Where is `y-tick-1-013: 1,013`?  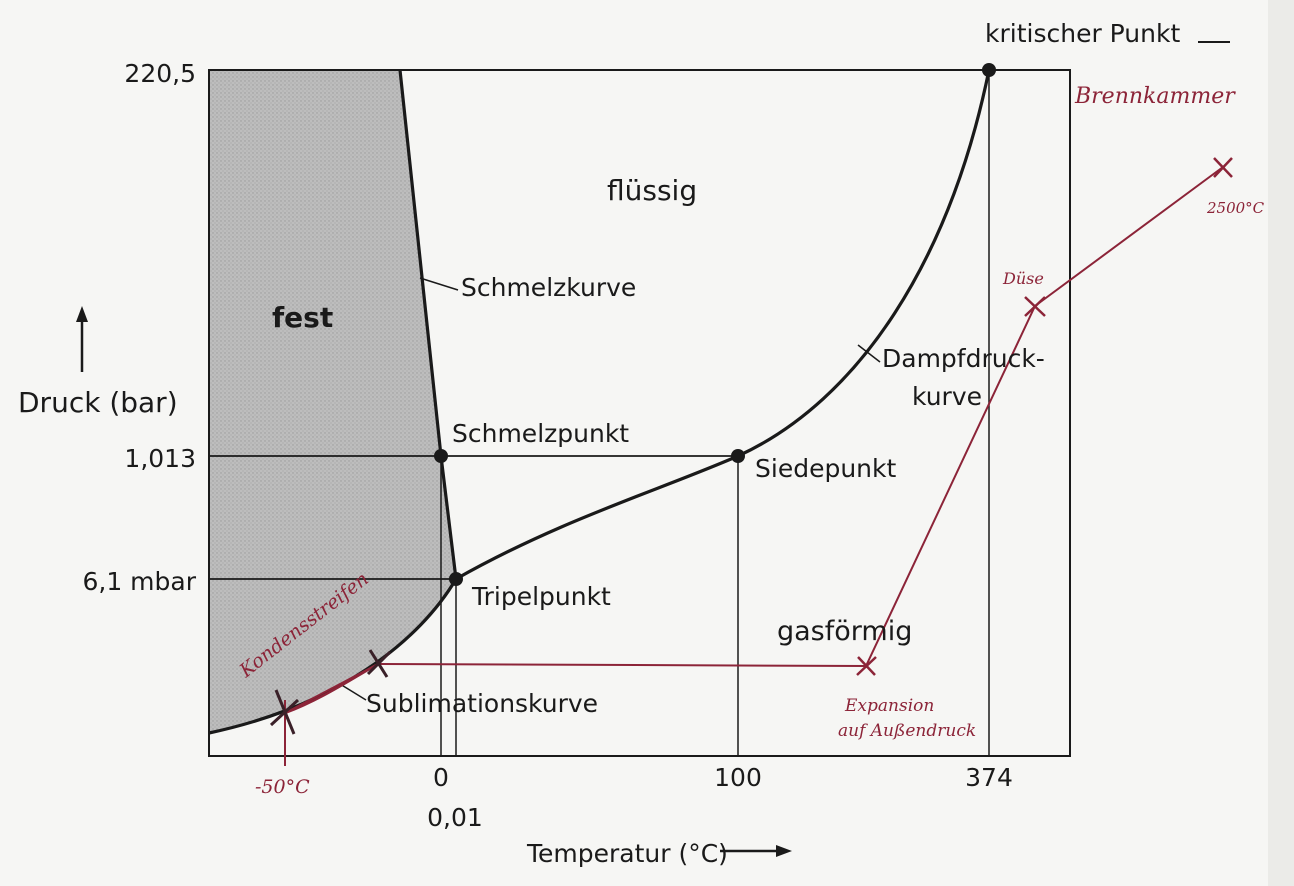
y-tick-1-013: 1,013 is located at coordinates (160, 458).